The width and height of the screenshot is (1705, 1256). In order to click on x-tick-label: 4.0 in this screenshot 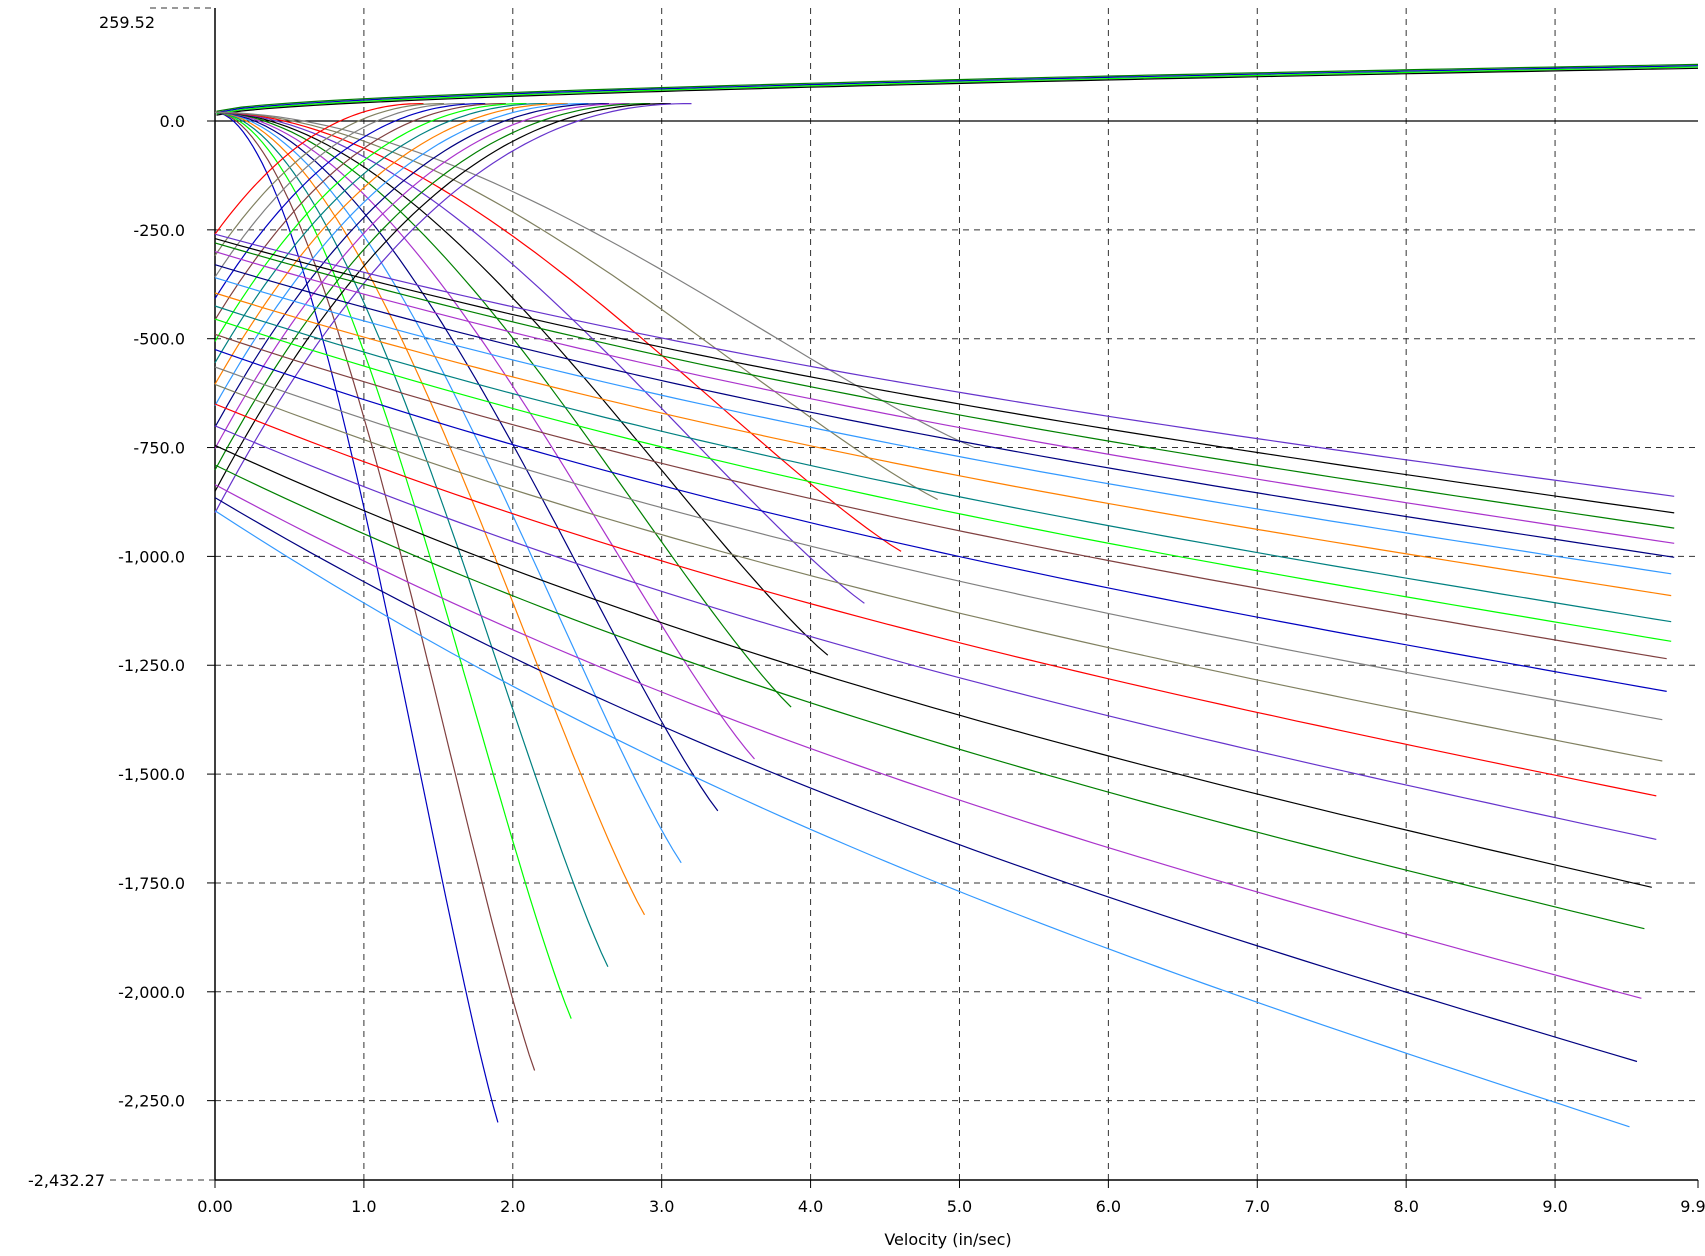, I will do `click(810, 1206)`.